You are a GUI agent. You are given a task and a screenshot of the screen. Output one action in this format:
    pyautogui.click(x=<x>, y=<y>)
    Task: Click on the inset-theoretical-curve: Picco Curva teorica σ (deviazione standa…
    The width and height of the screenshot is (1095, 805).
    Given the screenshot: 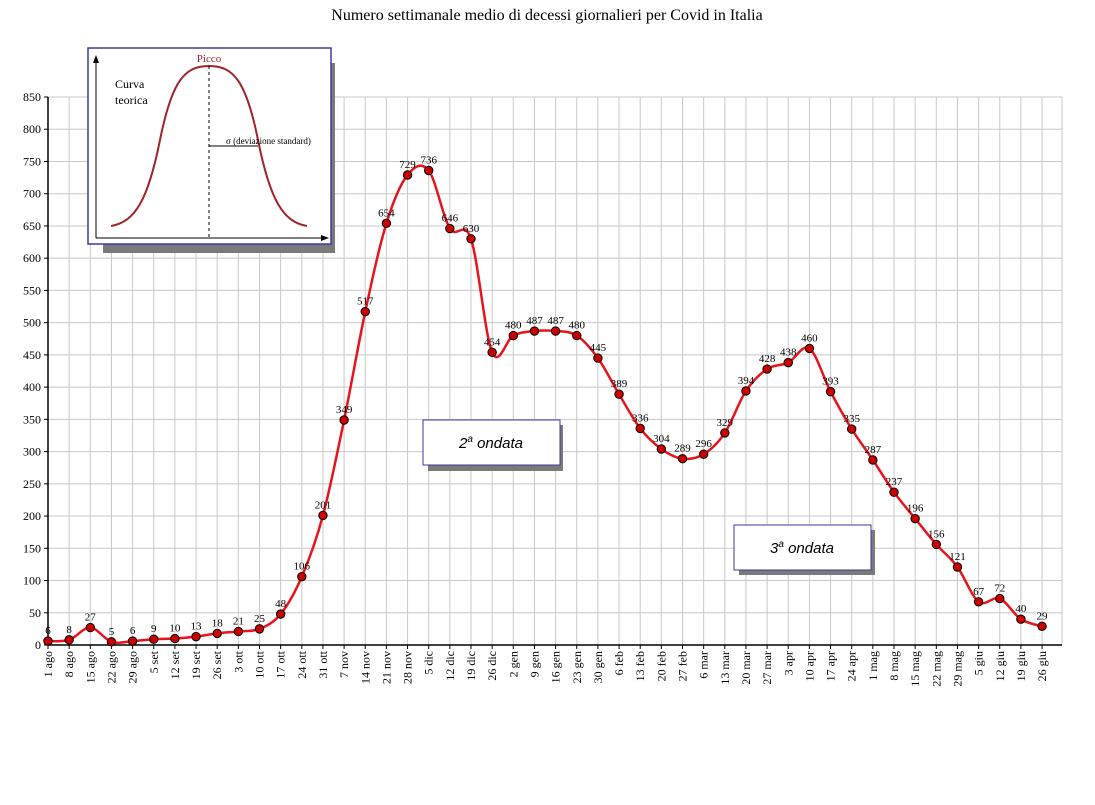 What is the action you would take?
    pyautogui.click(x=211, y=150)
    